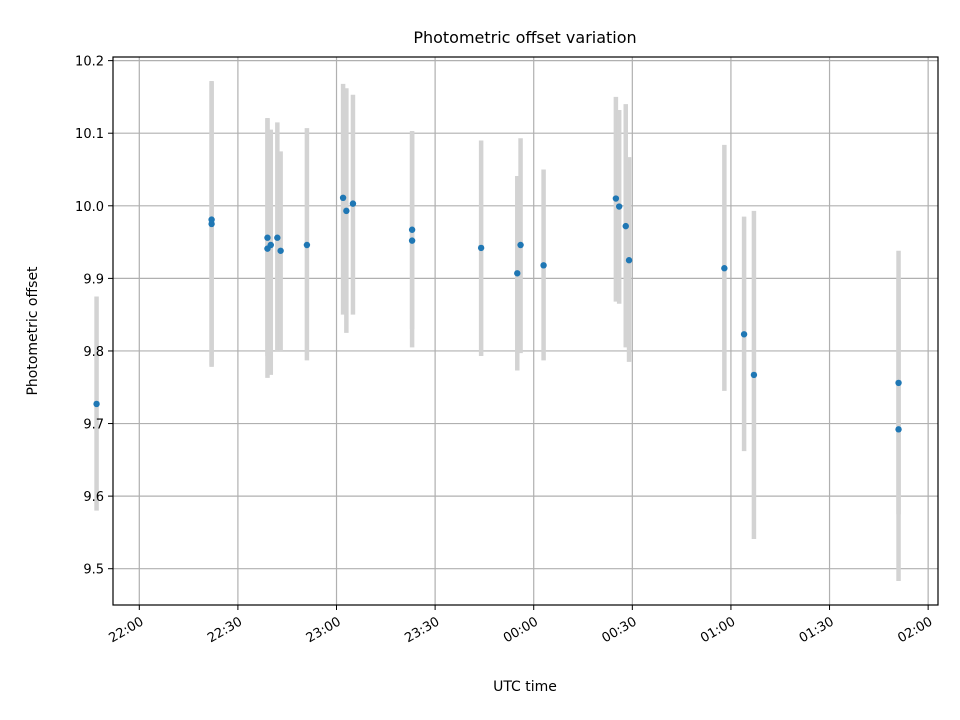 Image resolution: width=960 pixels, height=720 pixels. I want to click on x-tick-label: 23:30, so click(422, 630).